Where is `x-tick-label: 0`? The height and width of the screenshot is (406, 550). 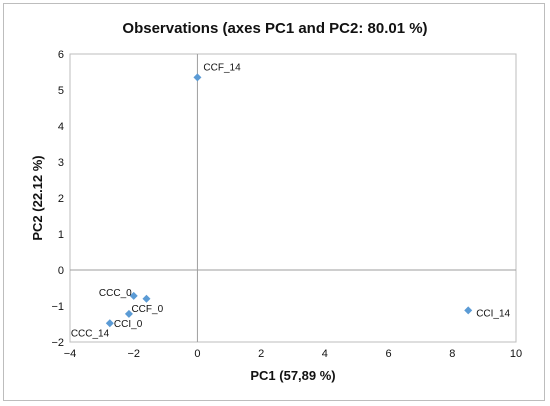 x-tick-label: 0 is located at coordinates (197, 354).